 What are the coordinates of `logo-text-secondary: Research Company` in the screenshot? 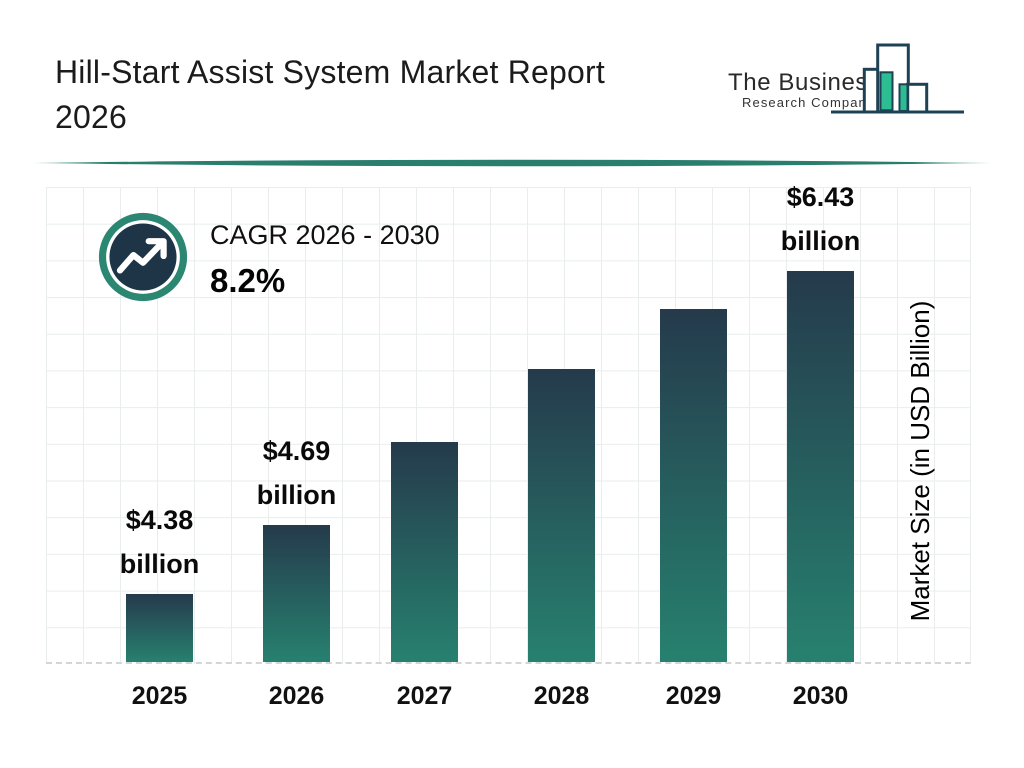 It's located at (808, 102).